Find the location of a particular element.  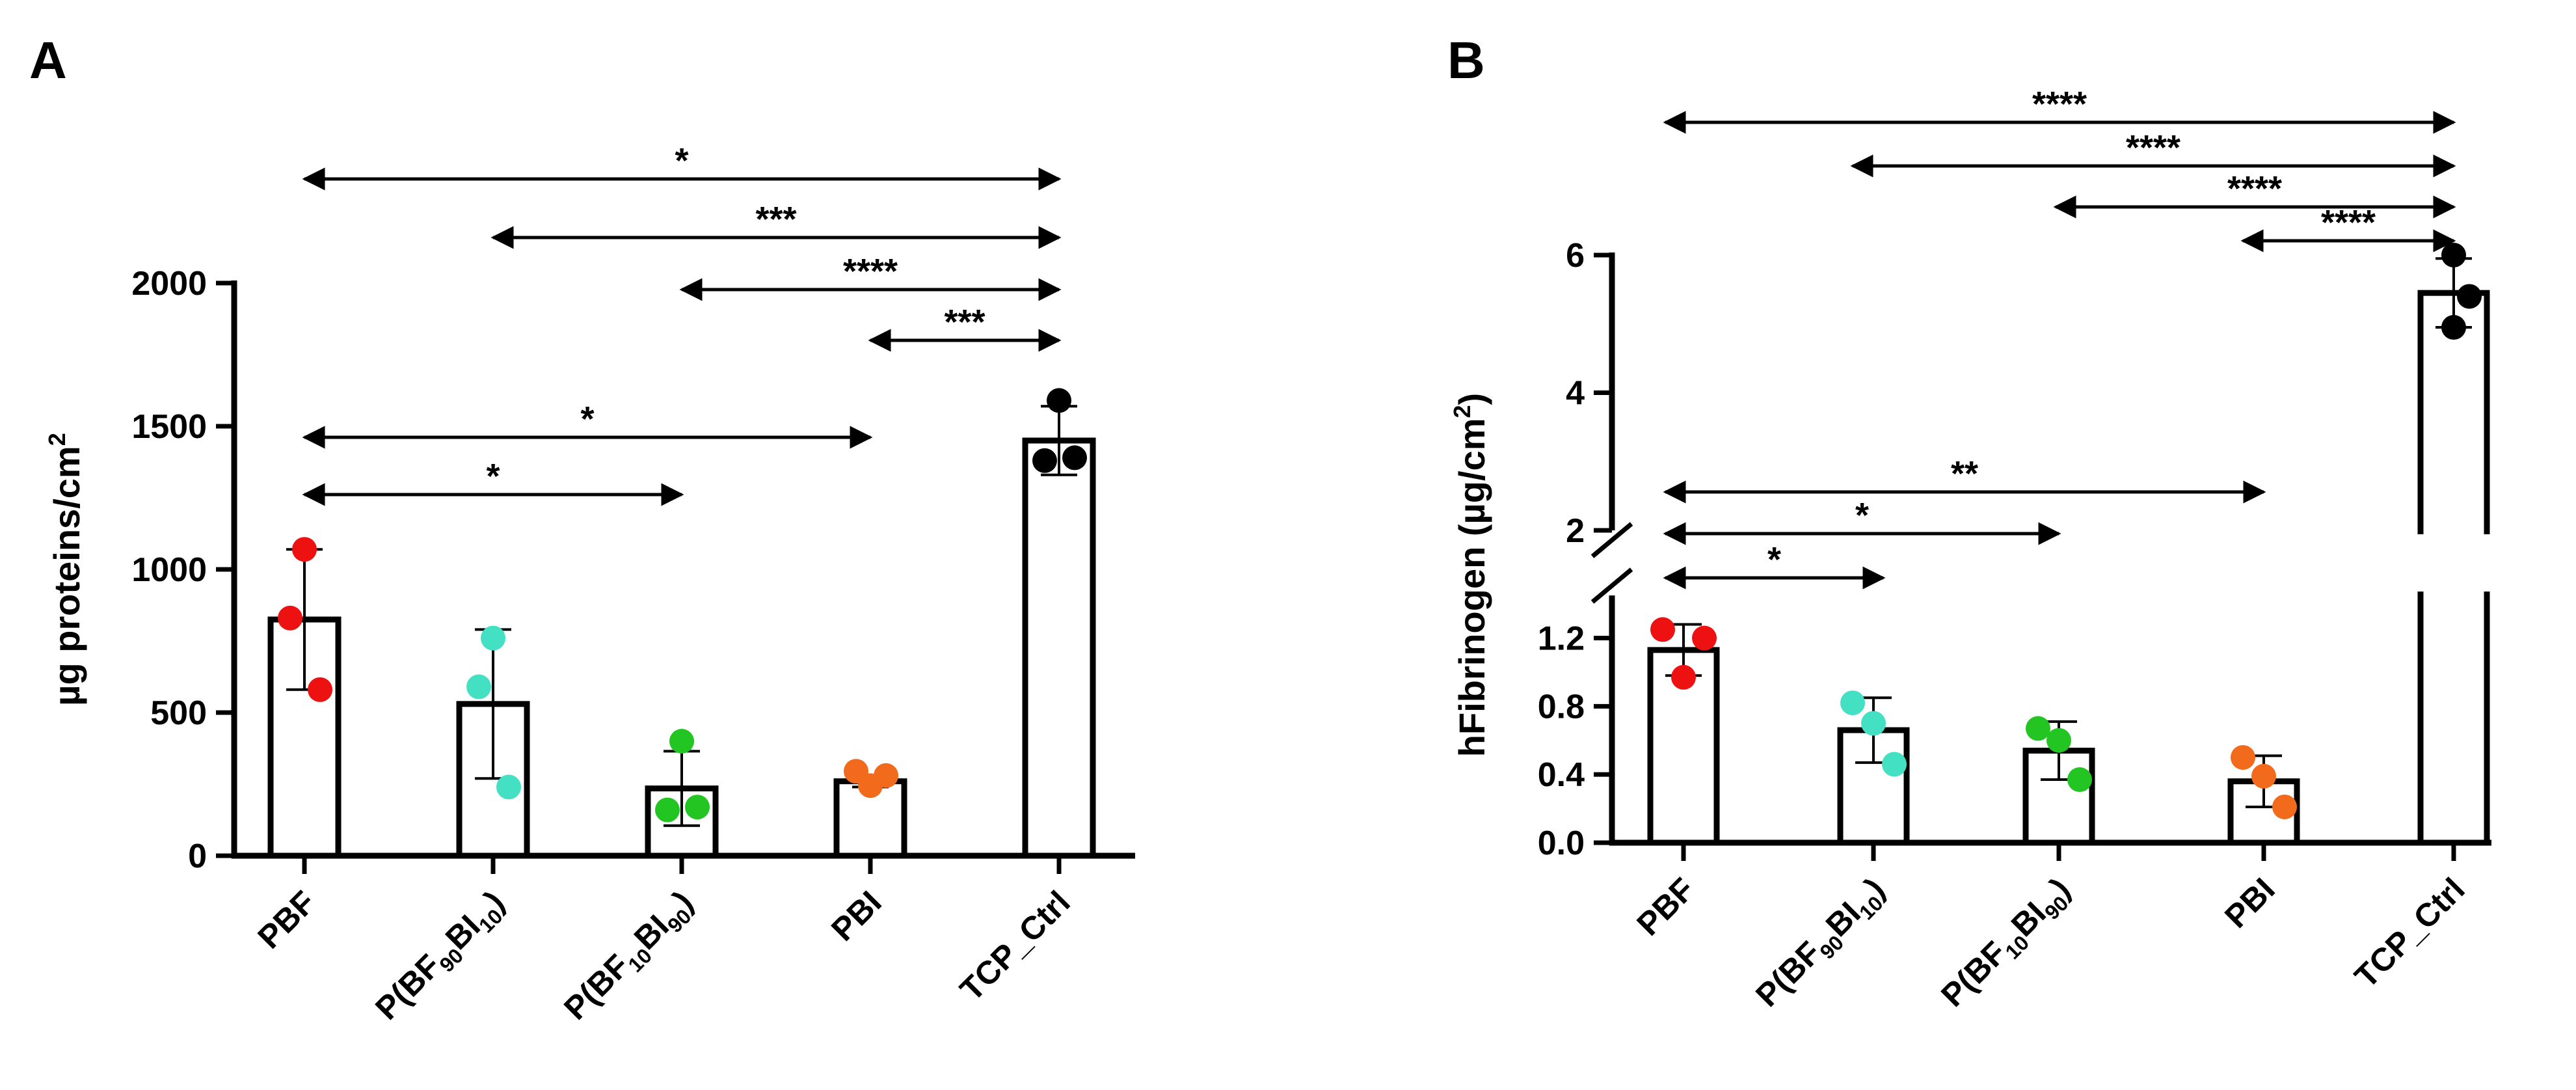

panel-b-label: B is located at coordinates (1466, 60).